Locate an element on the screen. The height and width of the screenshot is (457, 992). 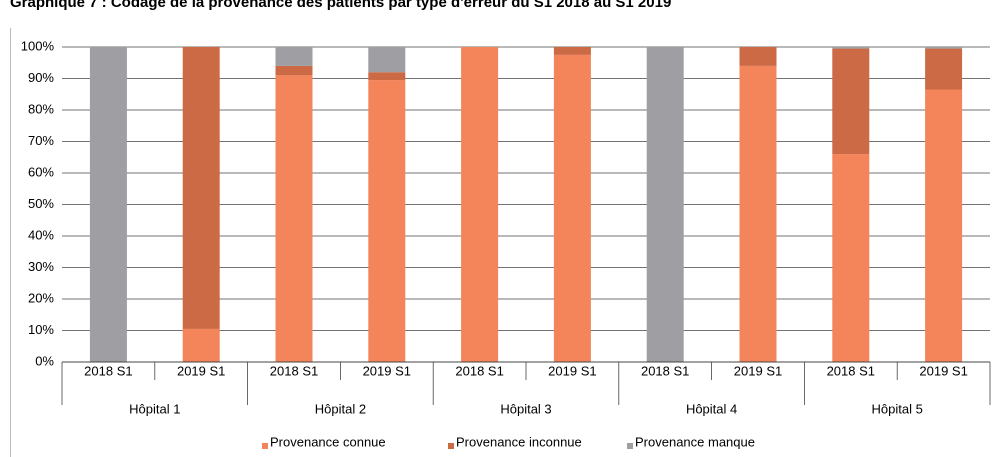
y-tick-label: 30% is located at coordinates (41, 266).